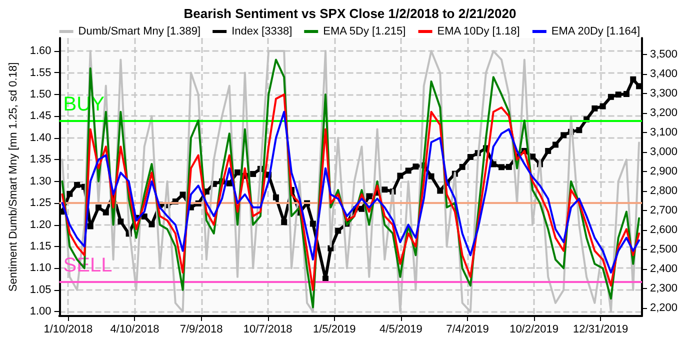 The width and height of the screenshot is (700, 338). What do you see at coordinates (664, 210) in the screenshot?
I see `y2-tick-label: 2,700` at bounding box center [664, 210].